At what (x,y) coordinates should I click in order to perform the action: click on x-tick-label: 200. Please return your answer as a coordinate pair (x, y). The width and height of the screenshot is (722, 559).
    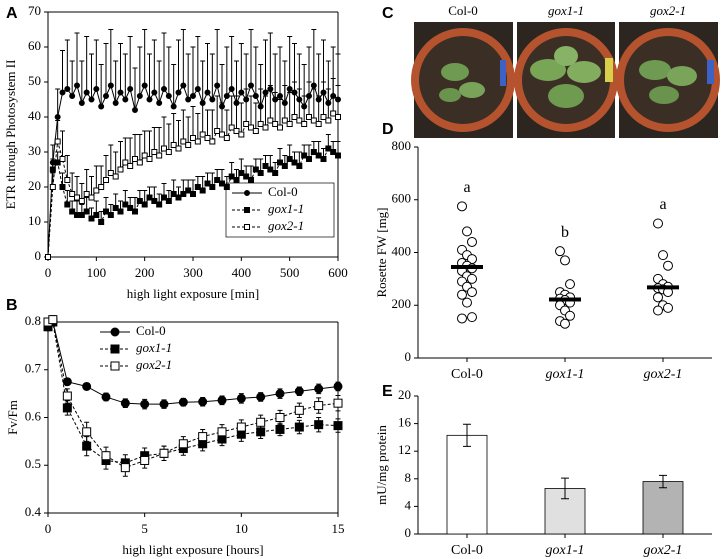
    Looking at the image, I should click on (145, 272).